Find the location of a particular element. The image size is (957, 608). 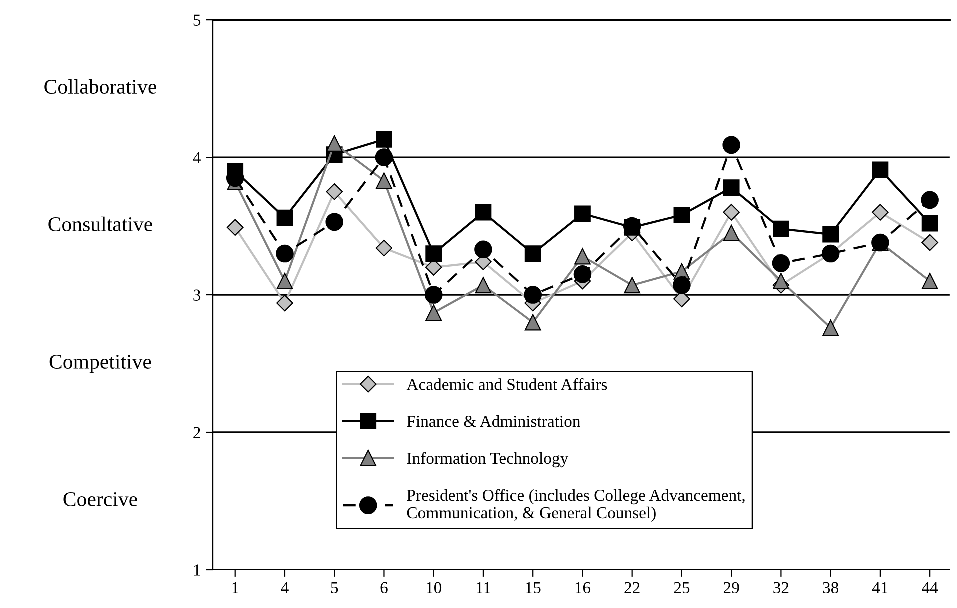

x-tick-label: 10 is located at coordinates (434, 588).